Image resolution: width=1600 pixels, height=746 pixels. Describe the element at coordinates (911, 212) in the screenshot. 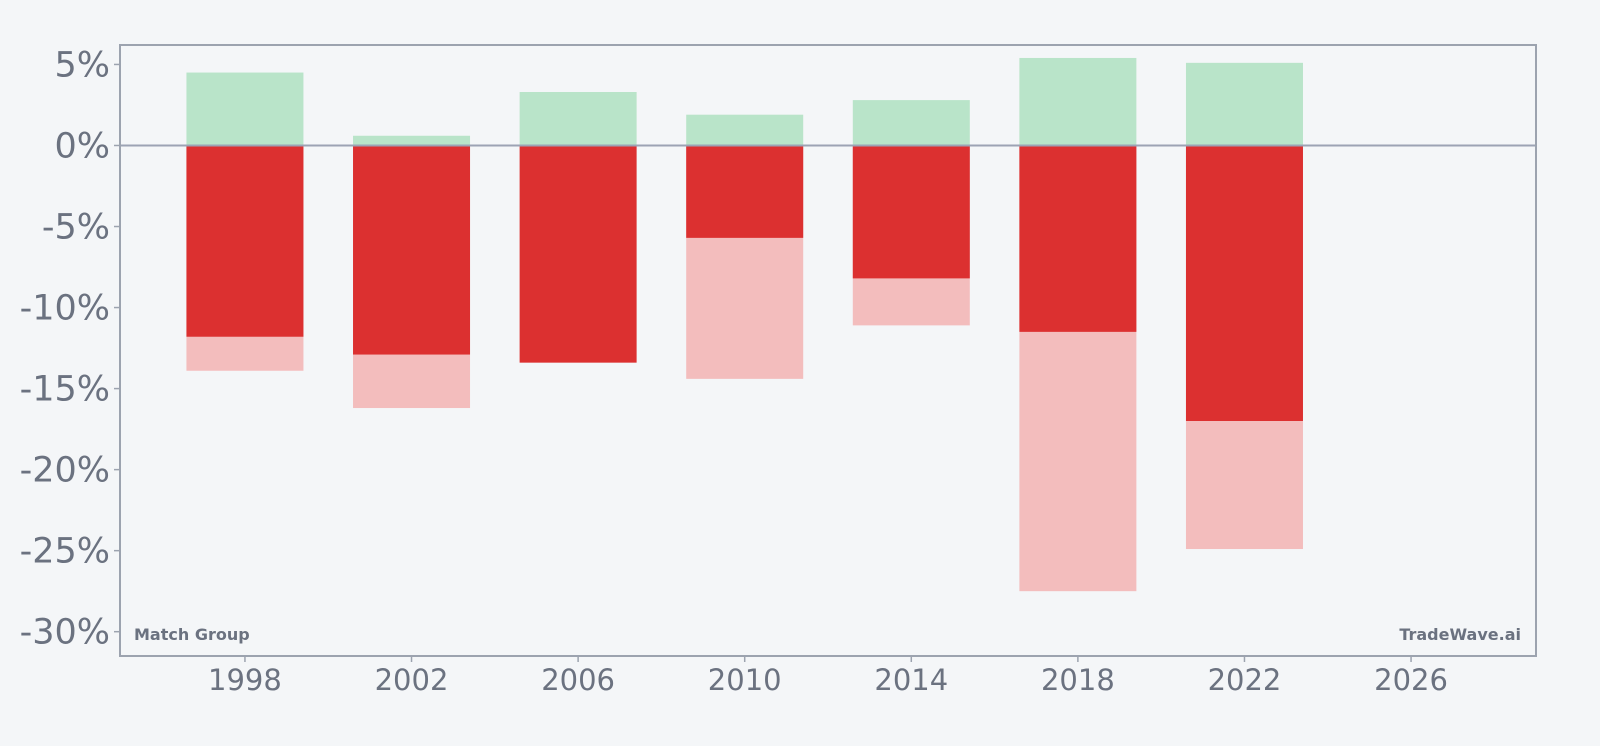

I see `bar-drawdown-2014` at that location.